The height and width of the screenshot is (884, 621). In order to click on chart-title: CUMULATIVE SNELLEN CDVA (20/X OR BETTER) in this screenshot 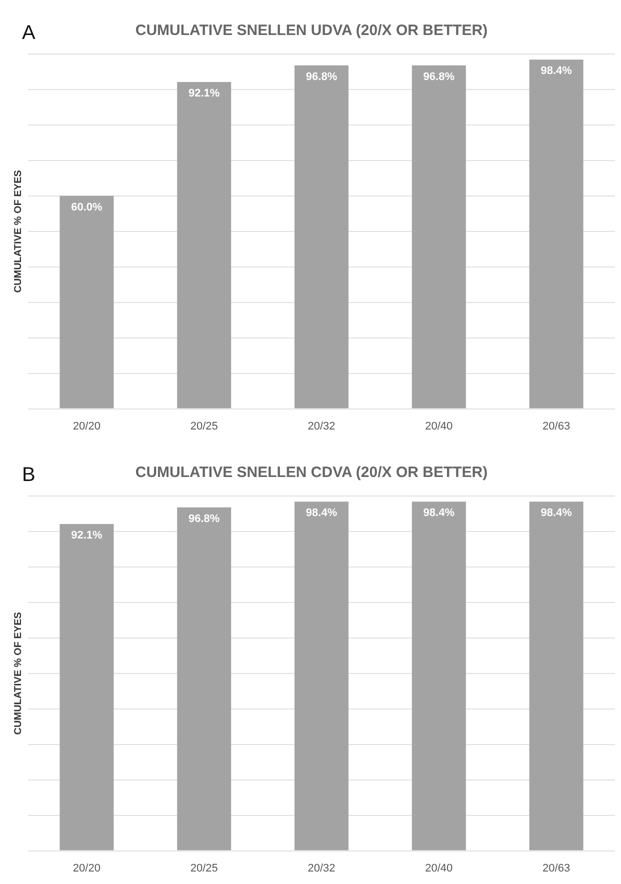, I will do `click(311, 473)`.